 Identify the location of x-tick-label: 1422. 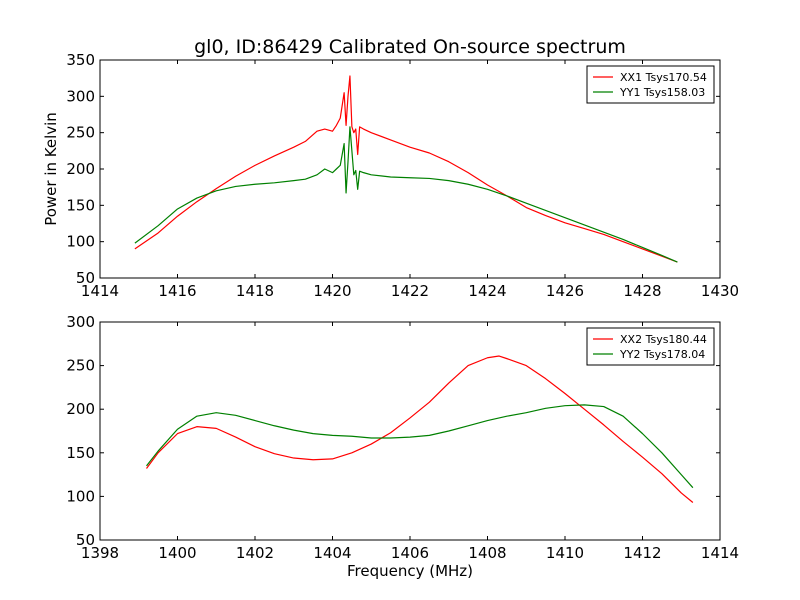
(410, 291).